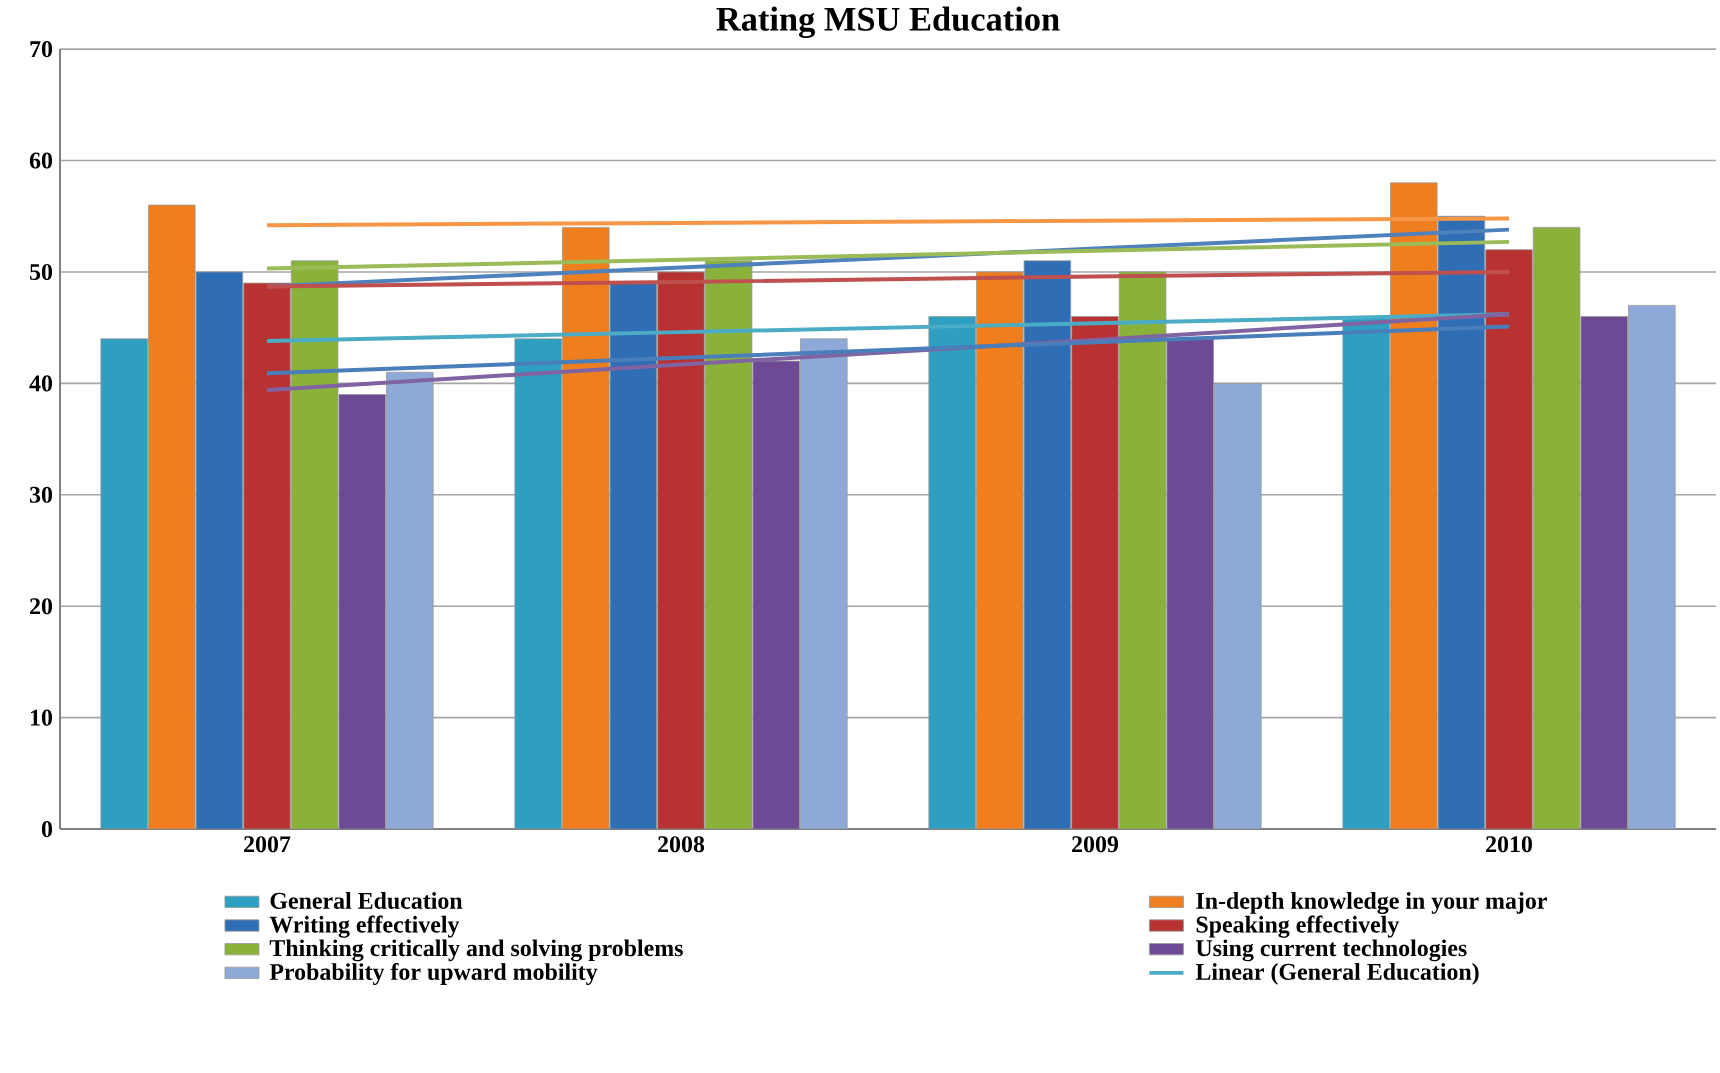  What do you see at coordinates (1095, 844) in the screenshot?
I see `x-tick-label: 2009` at bounding box center [1095, 844].